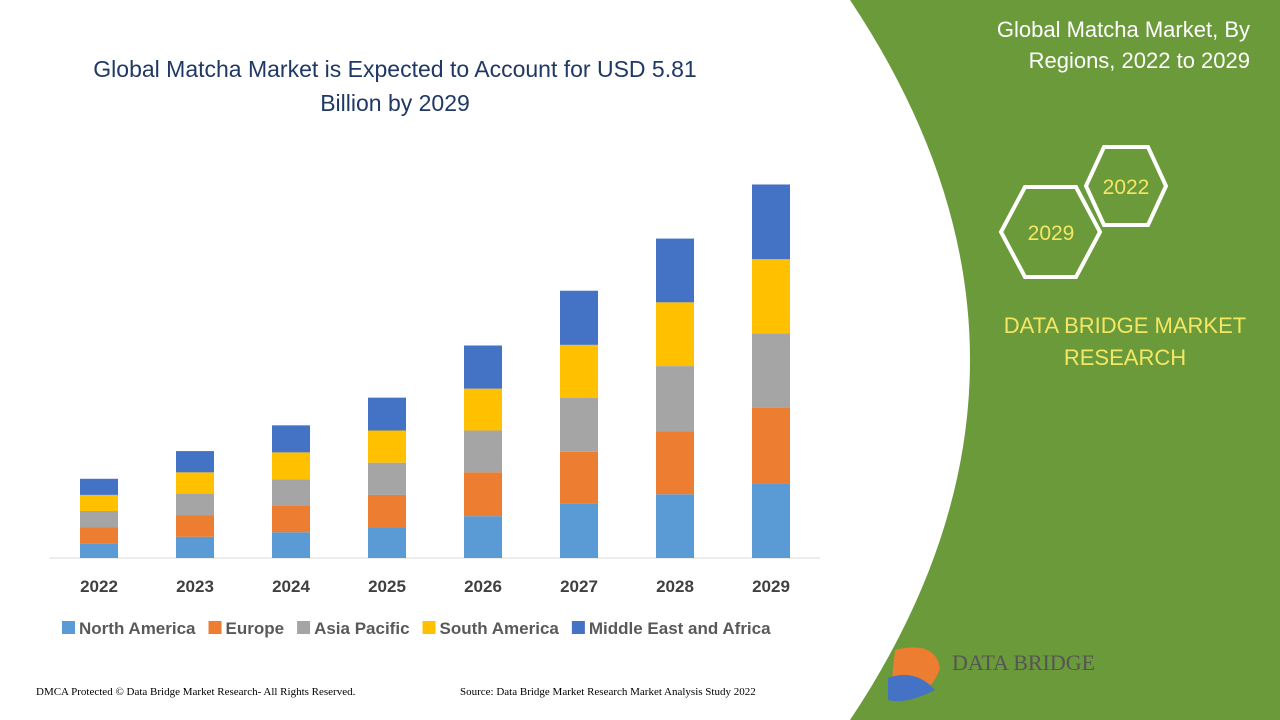  What do you see at coordinates (771, 586) in the screenshot?
I see `x-tick-label: 2029` at bounding box center [771, 586].